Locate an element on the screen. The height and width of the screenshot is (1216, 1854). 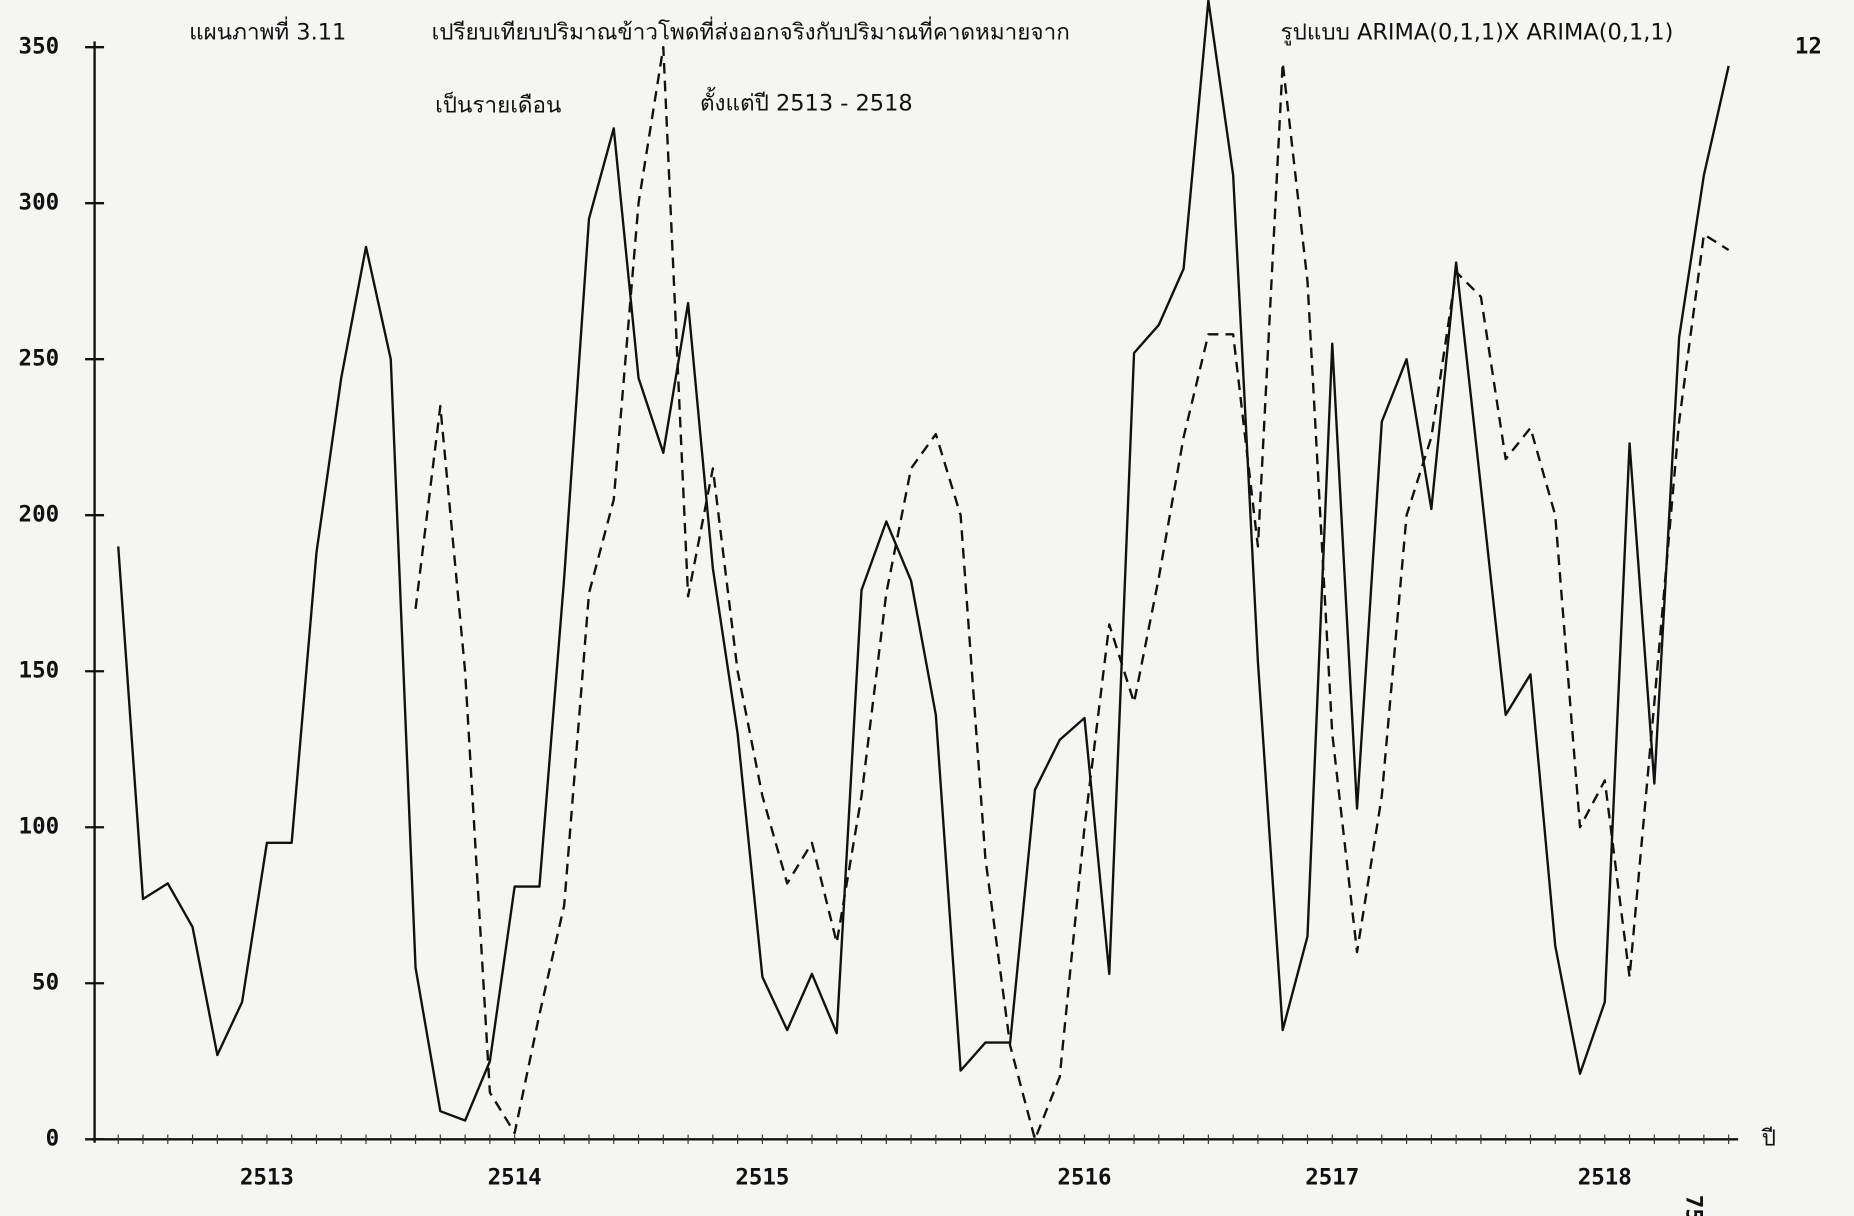
y-tick-label: 300 is located at coordinates (39, 203).